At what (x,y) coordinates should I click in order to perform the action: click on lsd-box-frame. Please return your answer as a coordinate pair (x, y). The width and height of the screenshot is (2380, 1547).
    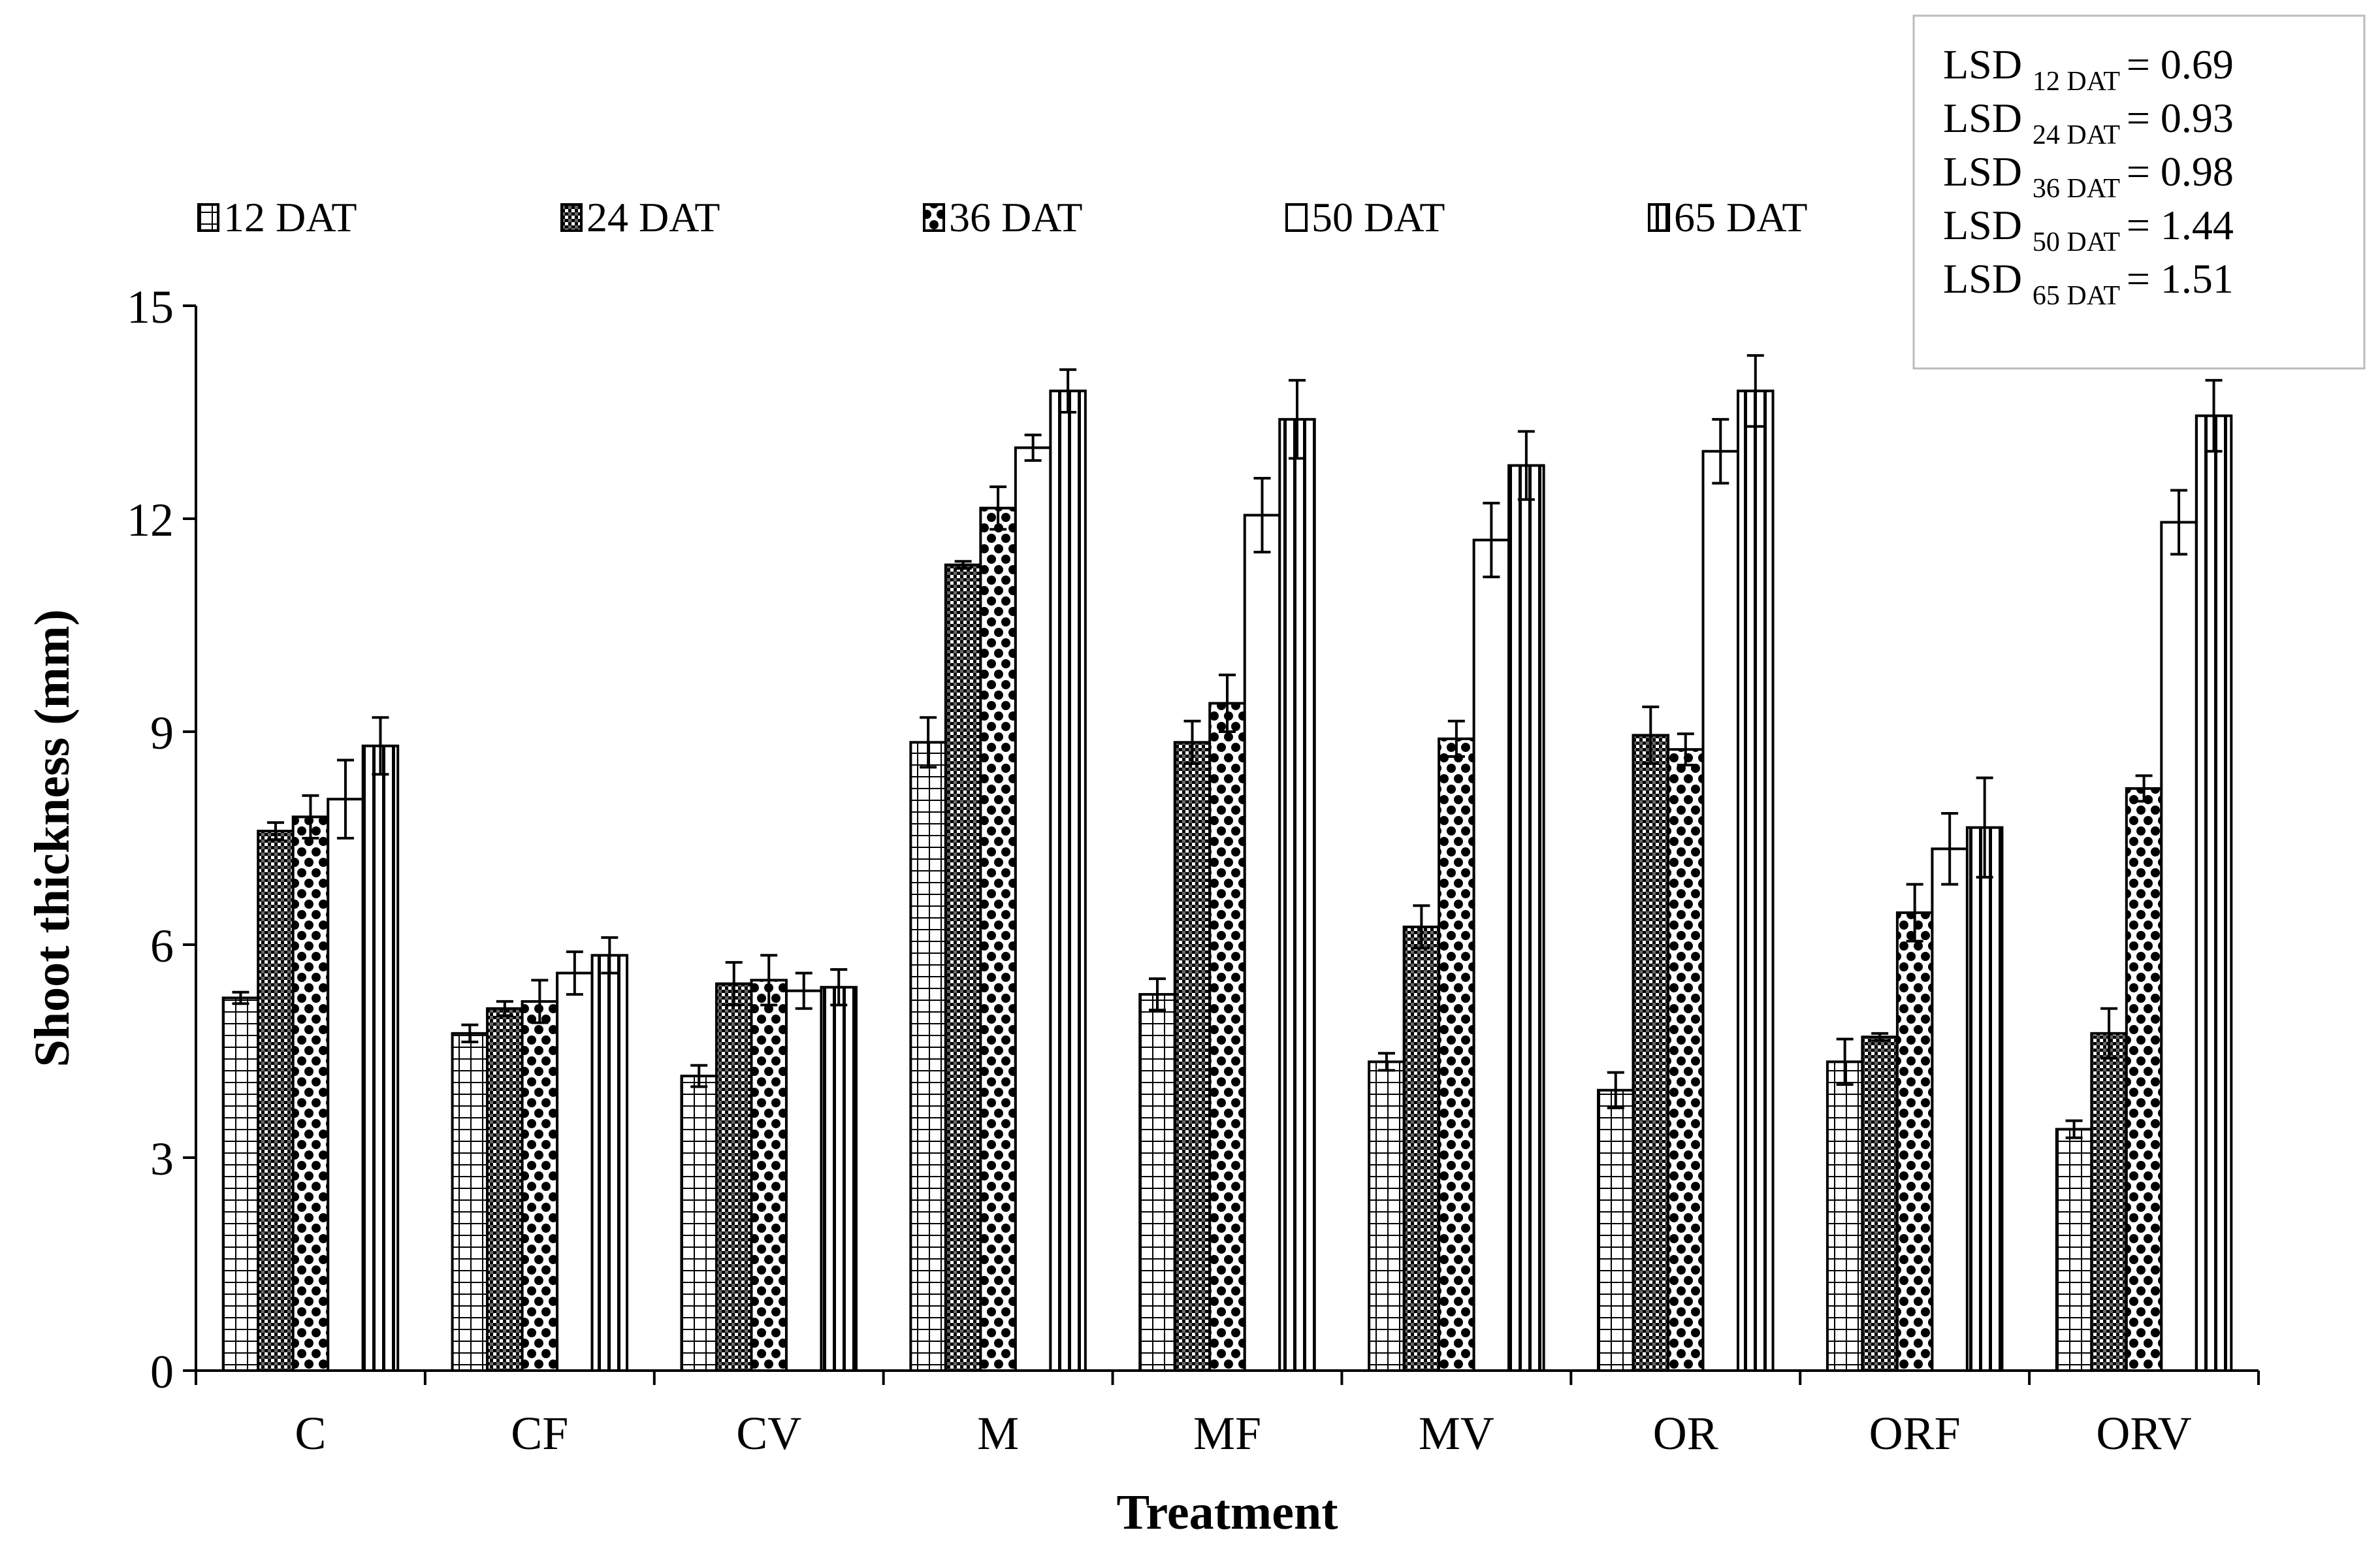
    Looking at the image, I should click on (2139, 192).